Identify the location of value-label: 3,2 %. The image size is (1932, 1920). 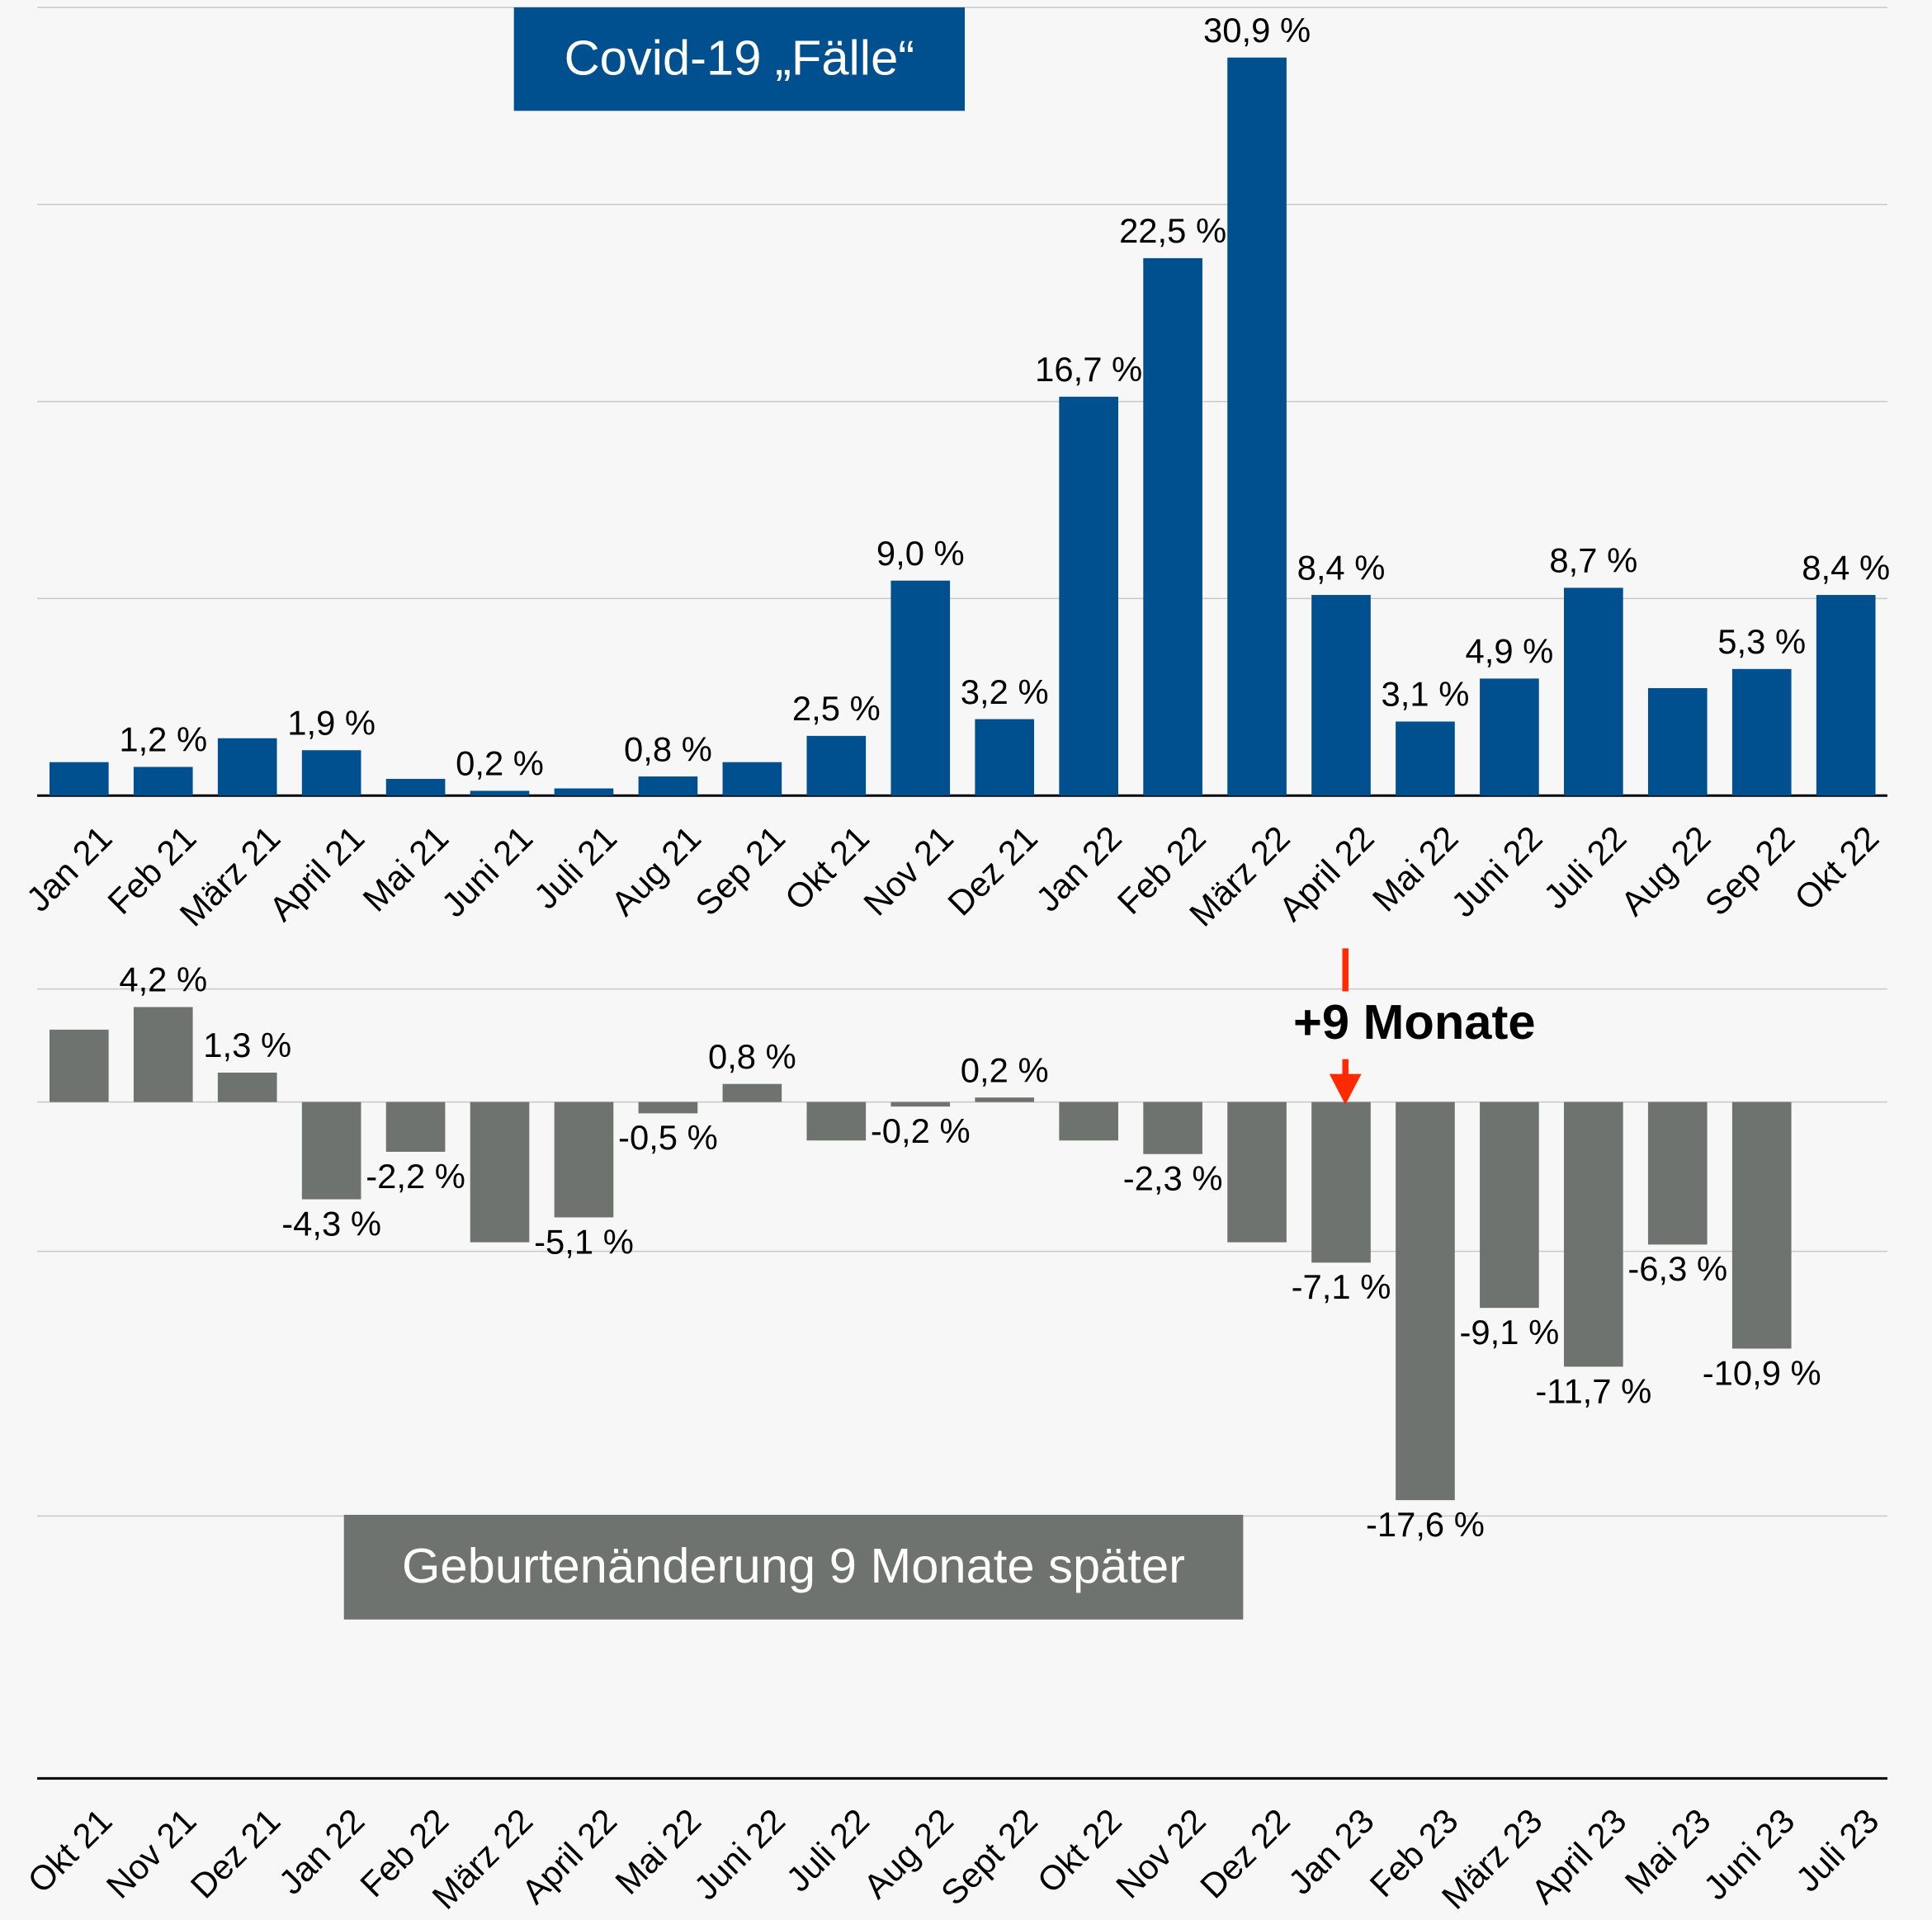
(1005, 691).